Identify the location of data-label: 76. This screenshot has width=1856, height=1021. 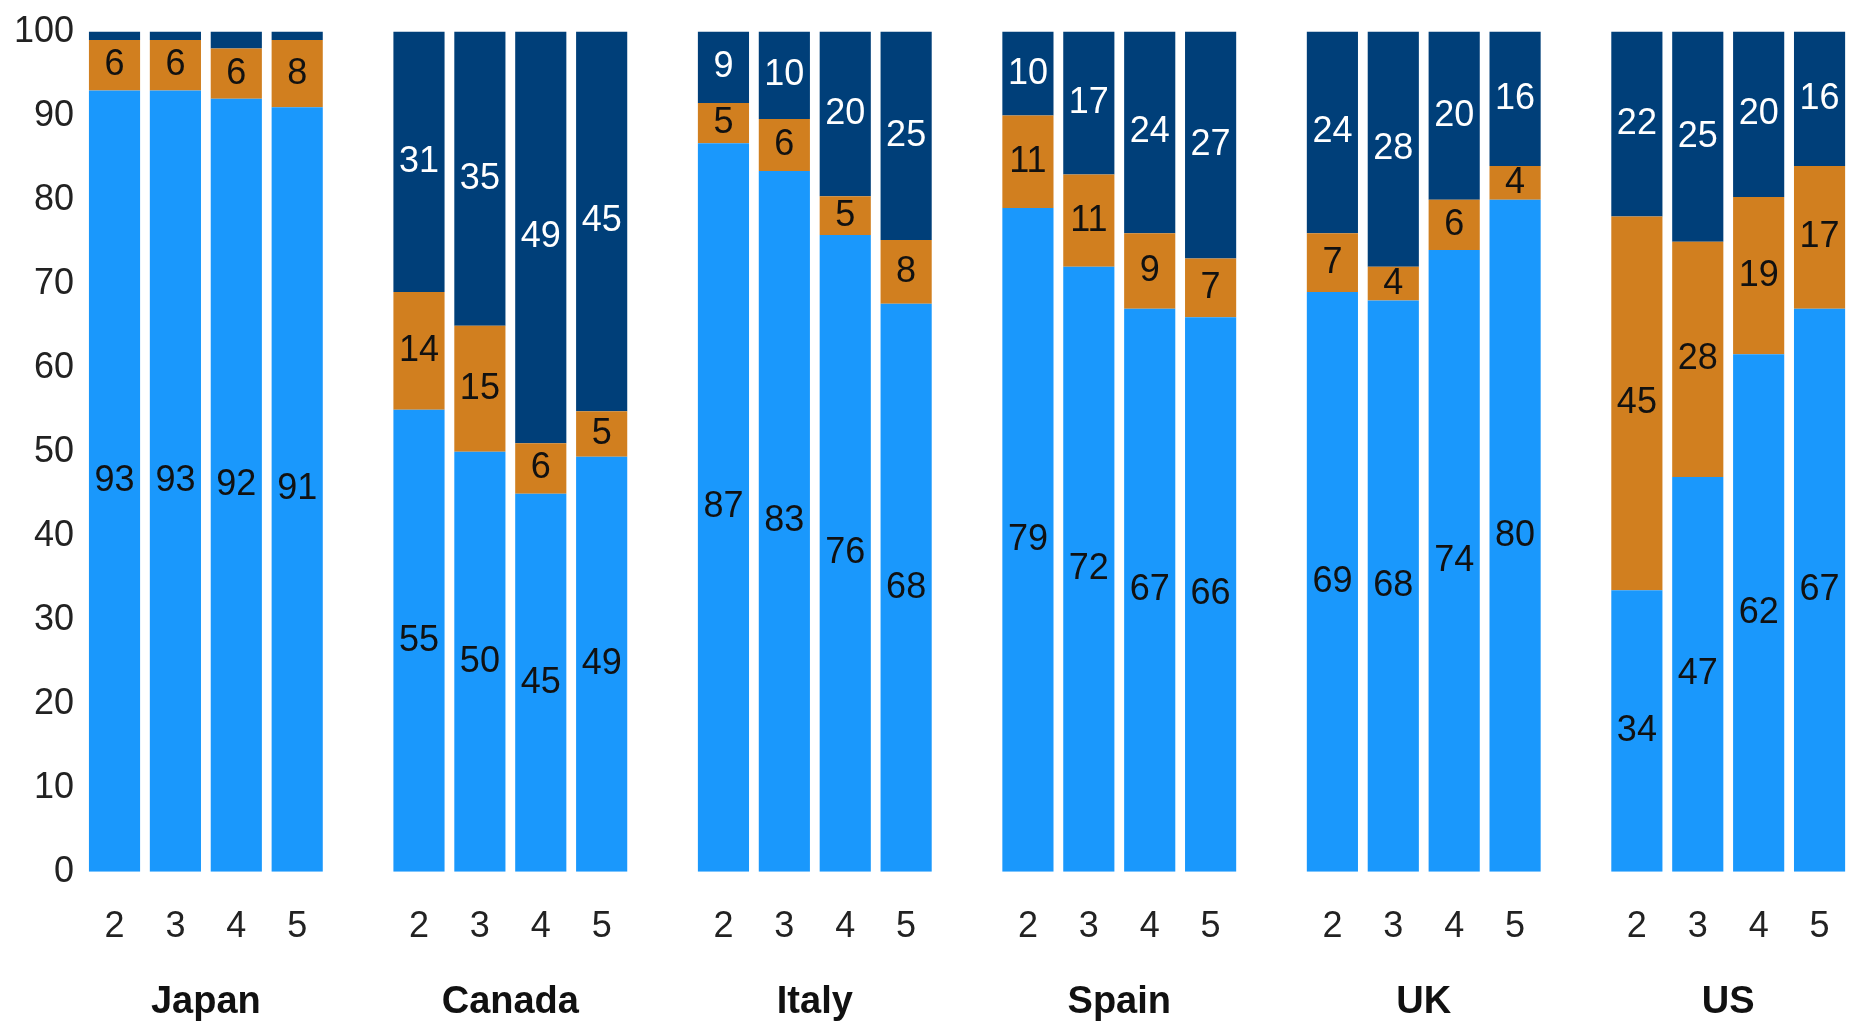
(845, 551).